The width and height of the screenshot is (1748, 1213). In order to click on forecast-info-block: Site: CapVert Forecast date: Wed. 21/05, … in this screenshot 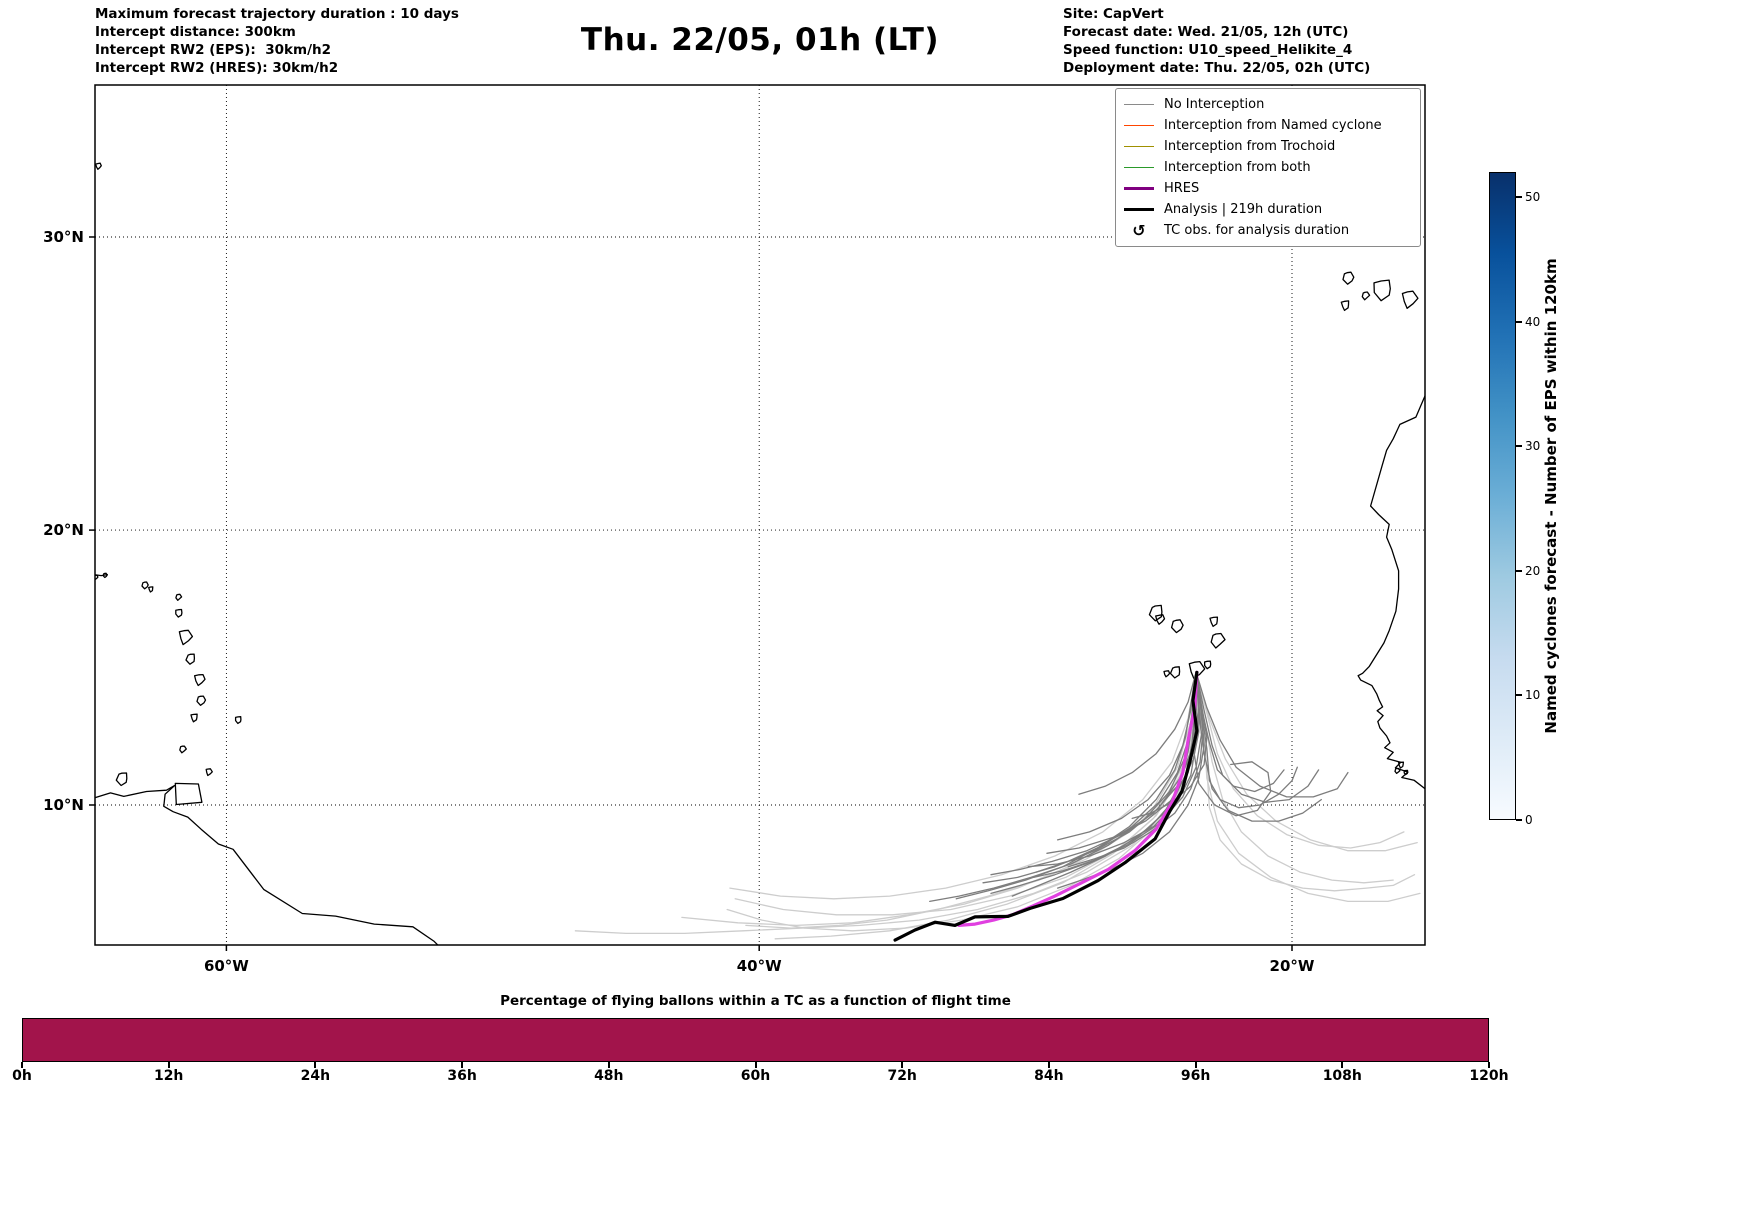, I will do `click(1216, 42)`.